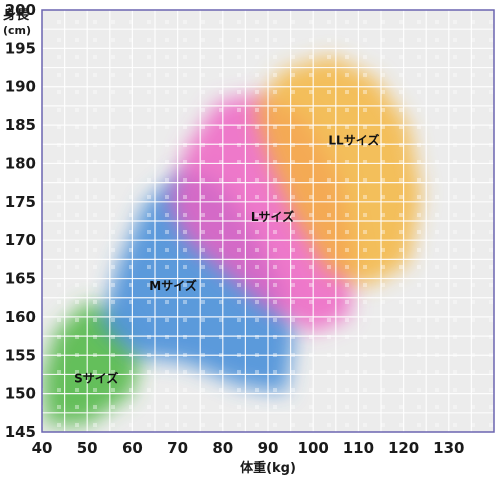 The height and width of the screenshot is (483, 500). I want to click on y-tick-label: 195, so click(20, 48).